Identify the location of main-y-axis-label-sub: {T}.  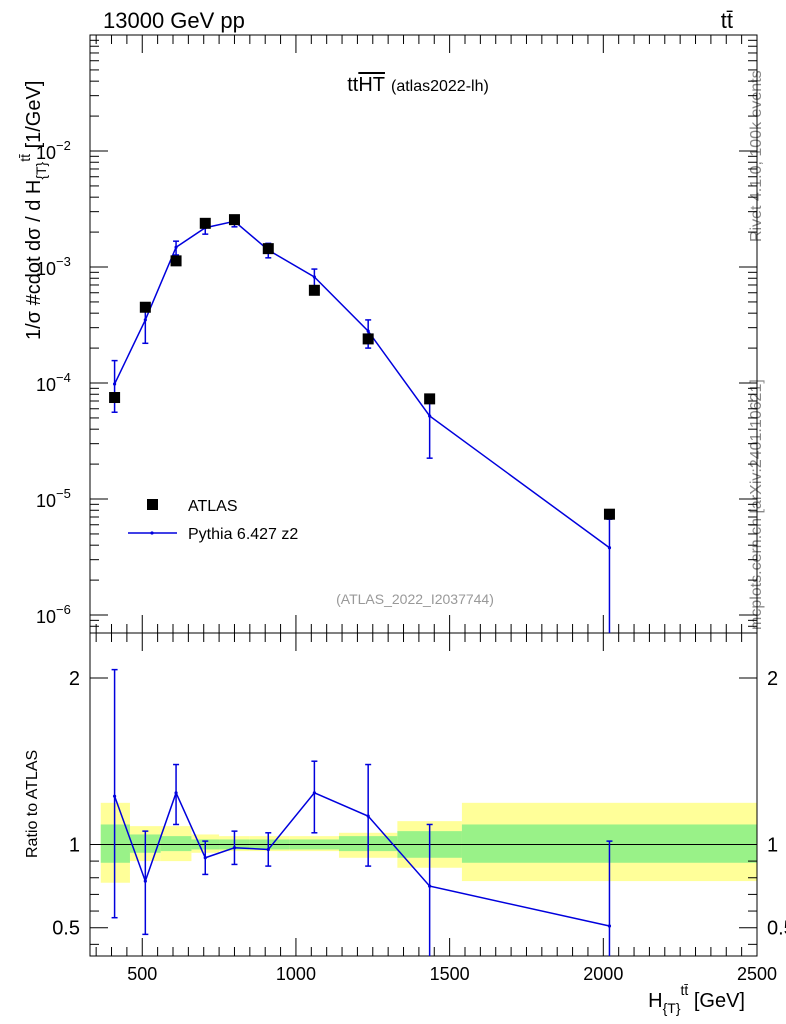
(41, 170).